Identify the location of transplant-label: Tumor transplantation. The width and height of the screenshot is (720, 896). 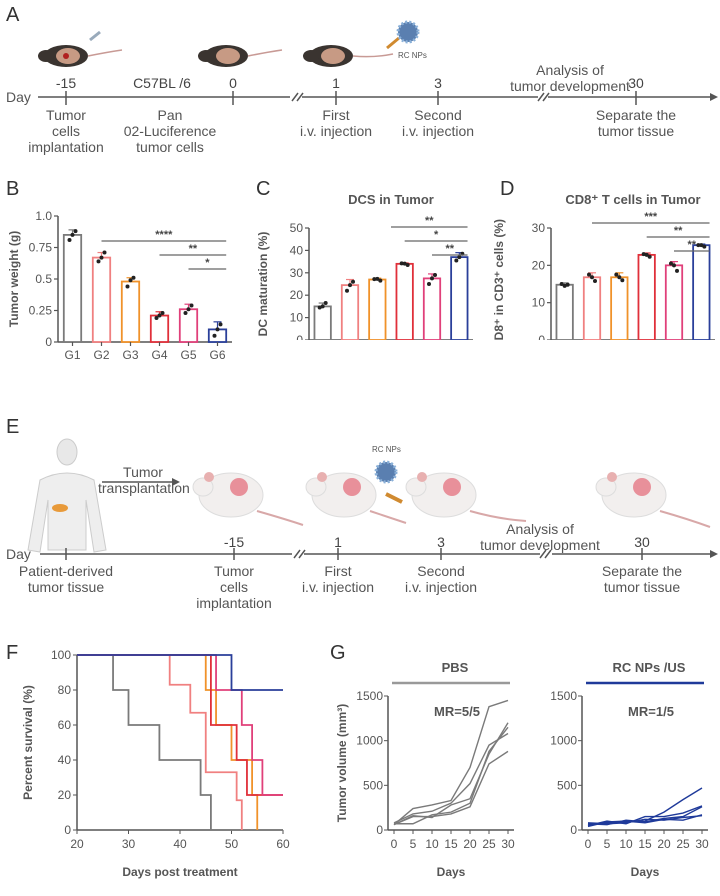
(144, 480).